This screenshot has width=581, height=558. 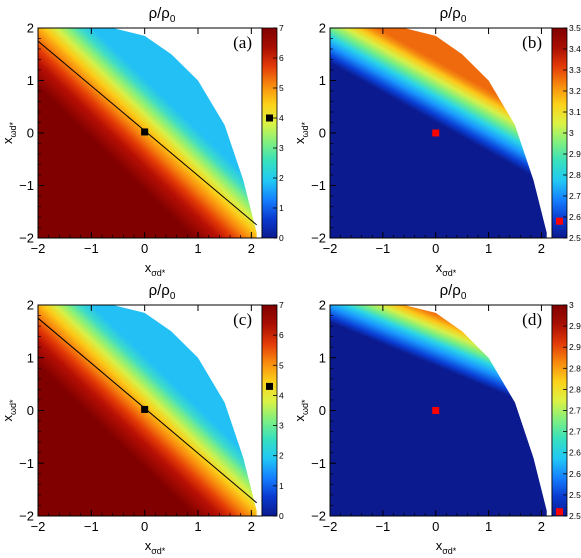 What do you see at coordinates (575, 326) in the screenshot?
I see `colorbar-tick-label: 2.95` at bounding box center [575, 326].